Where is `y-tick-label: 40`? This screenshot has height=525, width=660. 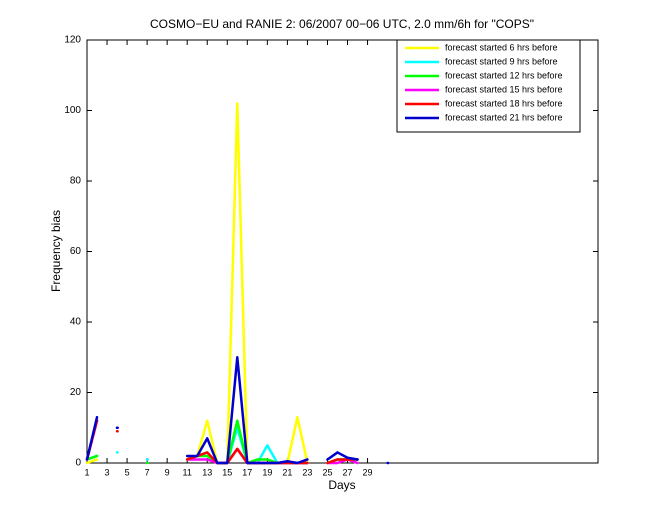
y-tick-label: 40 is located at coordinates (76, 322).